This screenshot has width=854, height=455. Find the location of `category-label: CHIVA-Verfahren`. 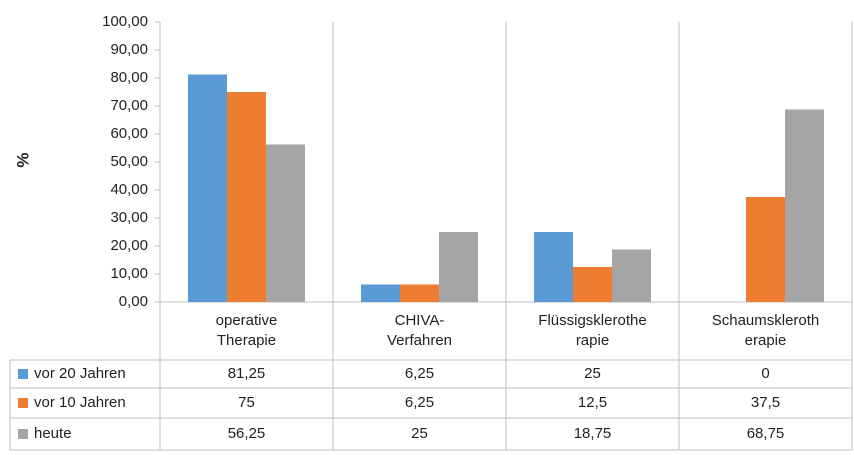

category-label: CHIVA-Verfahren is located at coordinates (419, 330).